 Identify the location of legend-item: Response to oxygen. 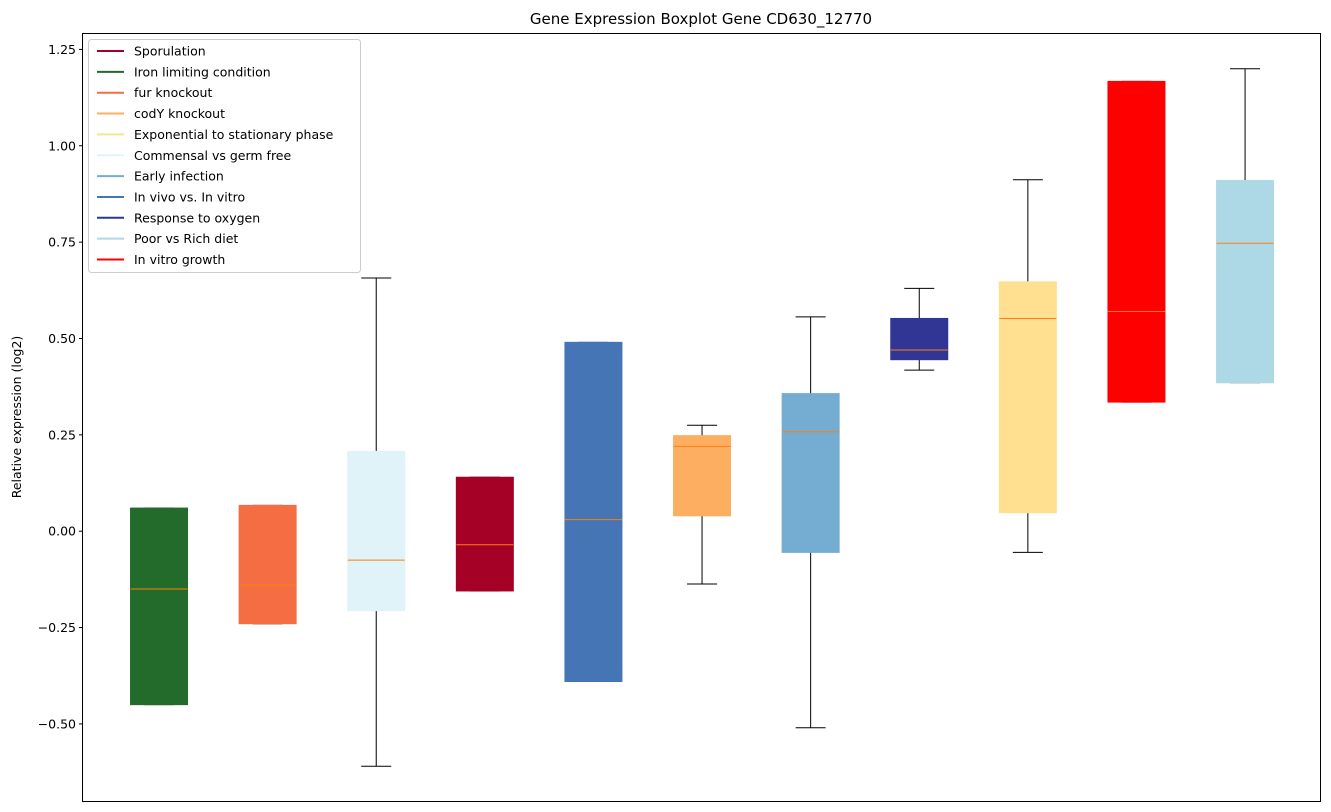
(178, 217).